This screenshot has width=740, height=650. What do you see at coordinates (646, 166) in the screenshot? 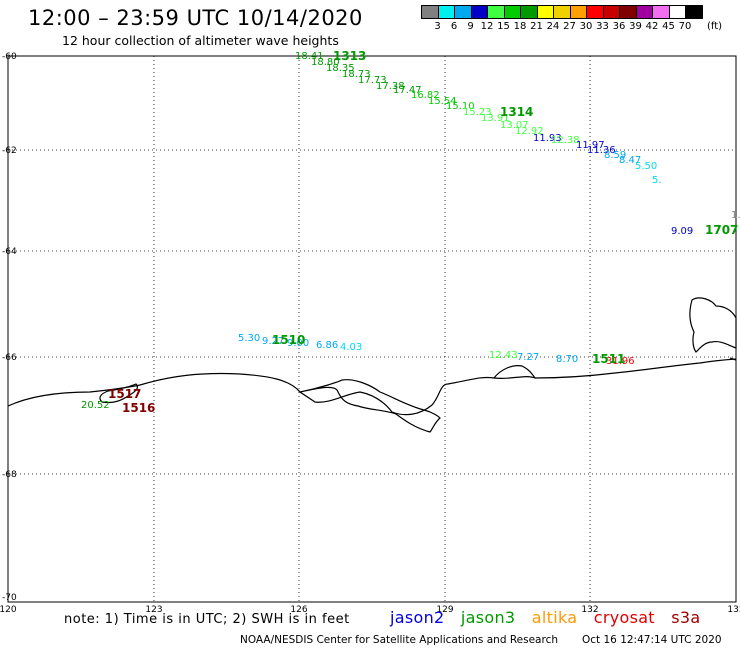
I see `observation-label: 5.50` at bounding box center [646, 166].